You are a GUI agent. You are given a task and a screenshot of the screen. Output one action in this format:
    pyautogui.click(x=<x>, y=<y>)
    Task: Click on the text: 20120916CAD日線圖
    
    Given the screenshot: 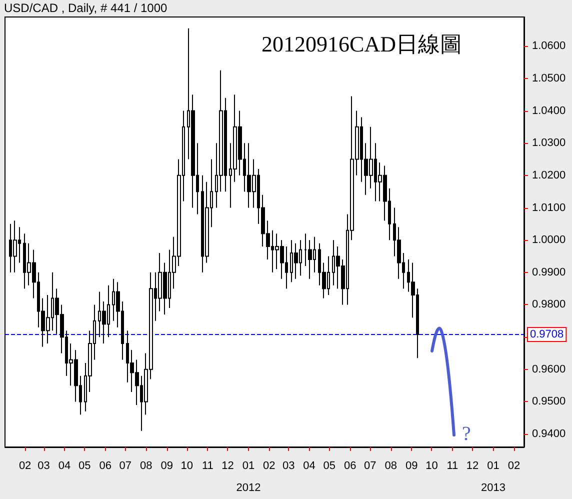 What is the action you would take?
    pyautogui.click(x=362, y=44)
    